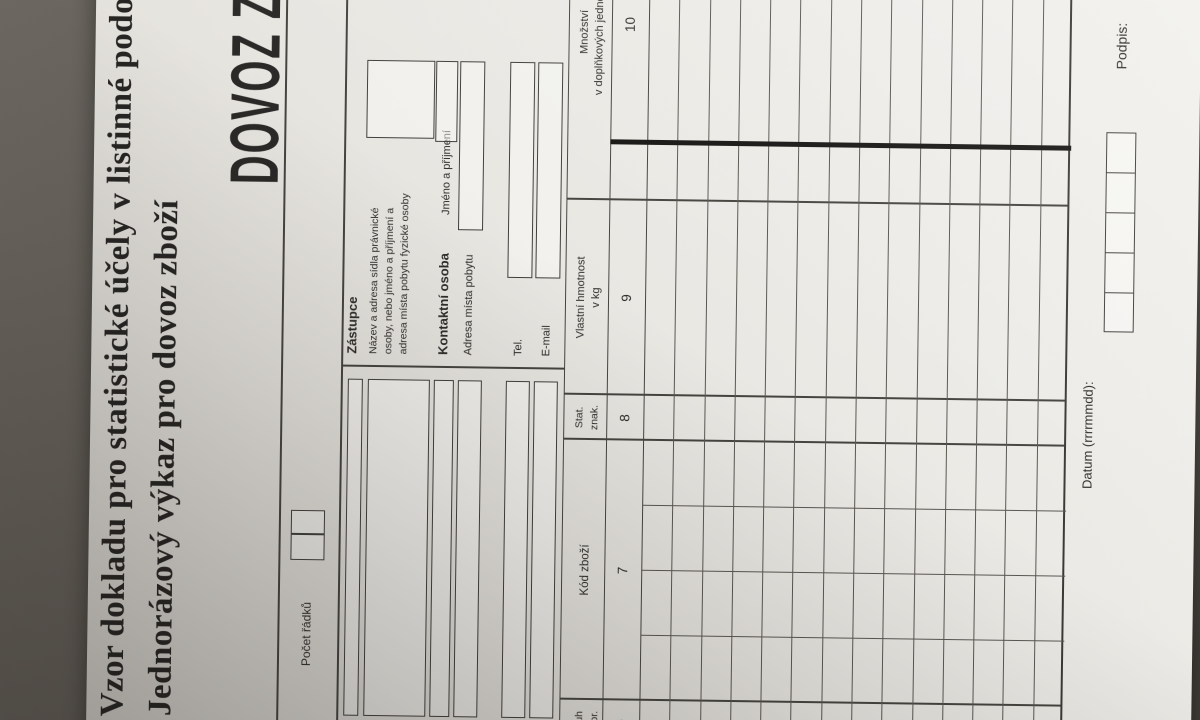 Image resolution: width=1200 pixels, height=720 pixels. What do you see at coordinates (549, 170) in the screenshot?
I see `email-box` at bounding box center [549, 170].